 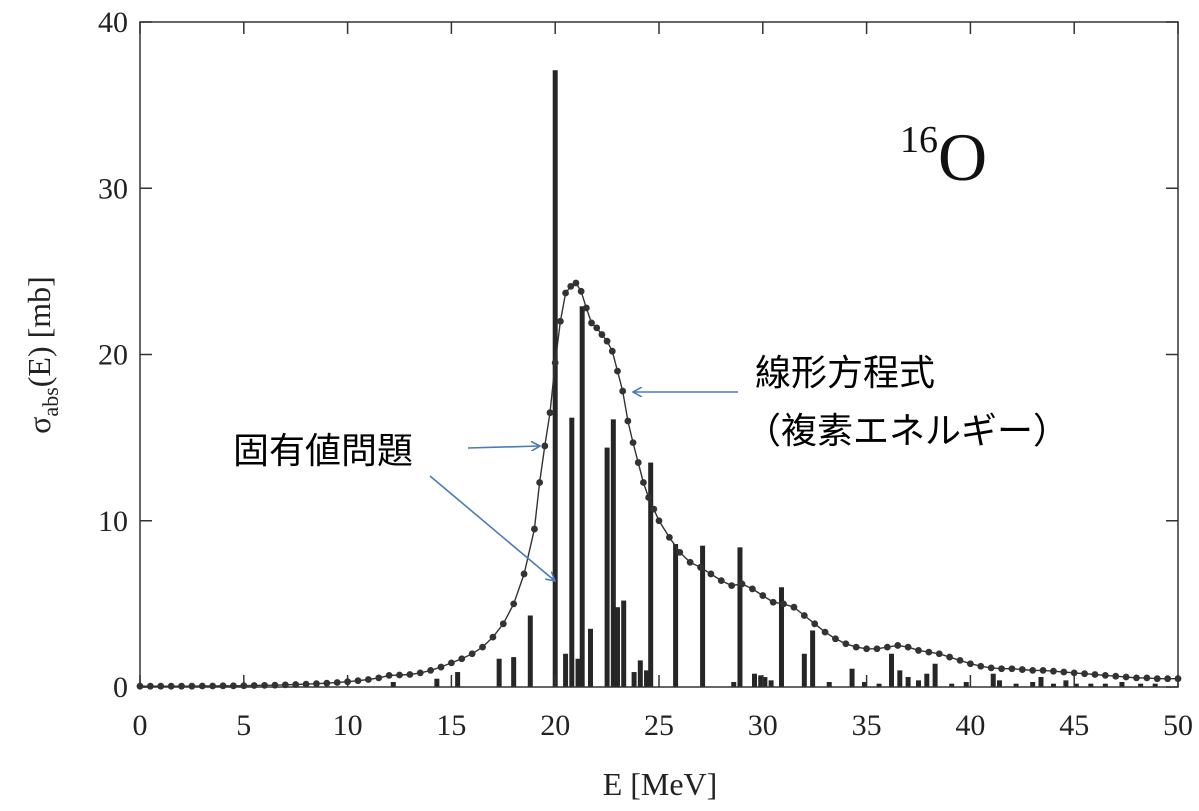 What do you see at coordinates (243, 725) in the screenshot?
I see `x-tick-label: 5` at bounding box center [243, 725].